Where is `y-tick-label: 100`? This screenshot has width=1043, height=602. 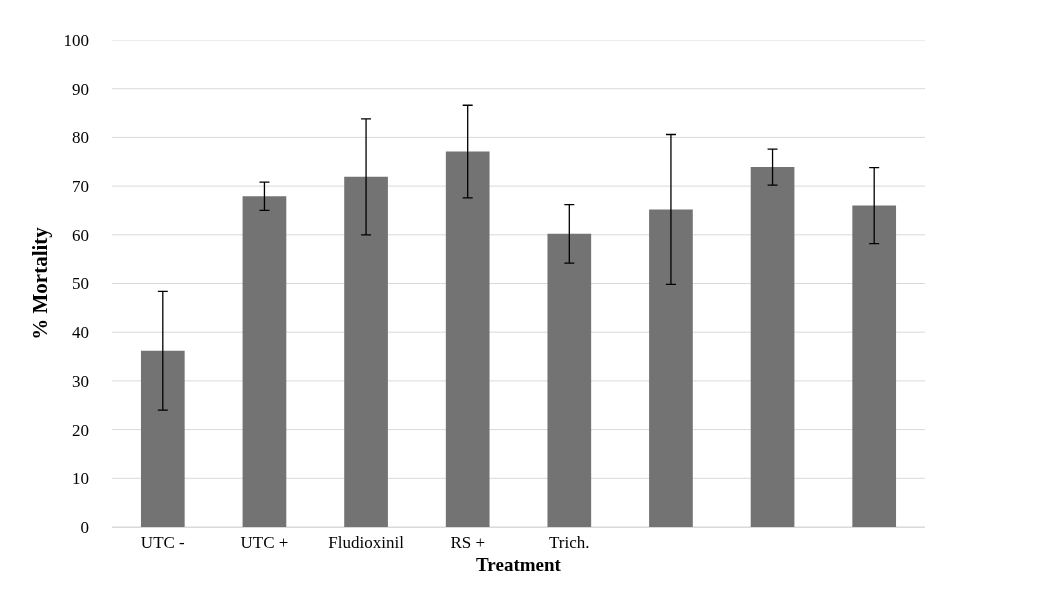
y-tick-label: 100 is located at coordinates (76, 40).